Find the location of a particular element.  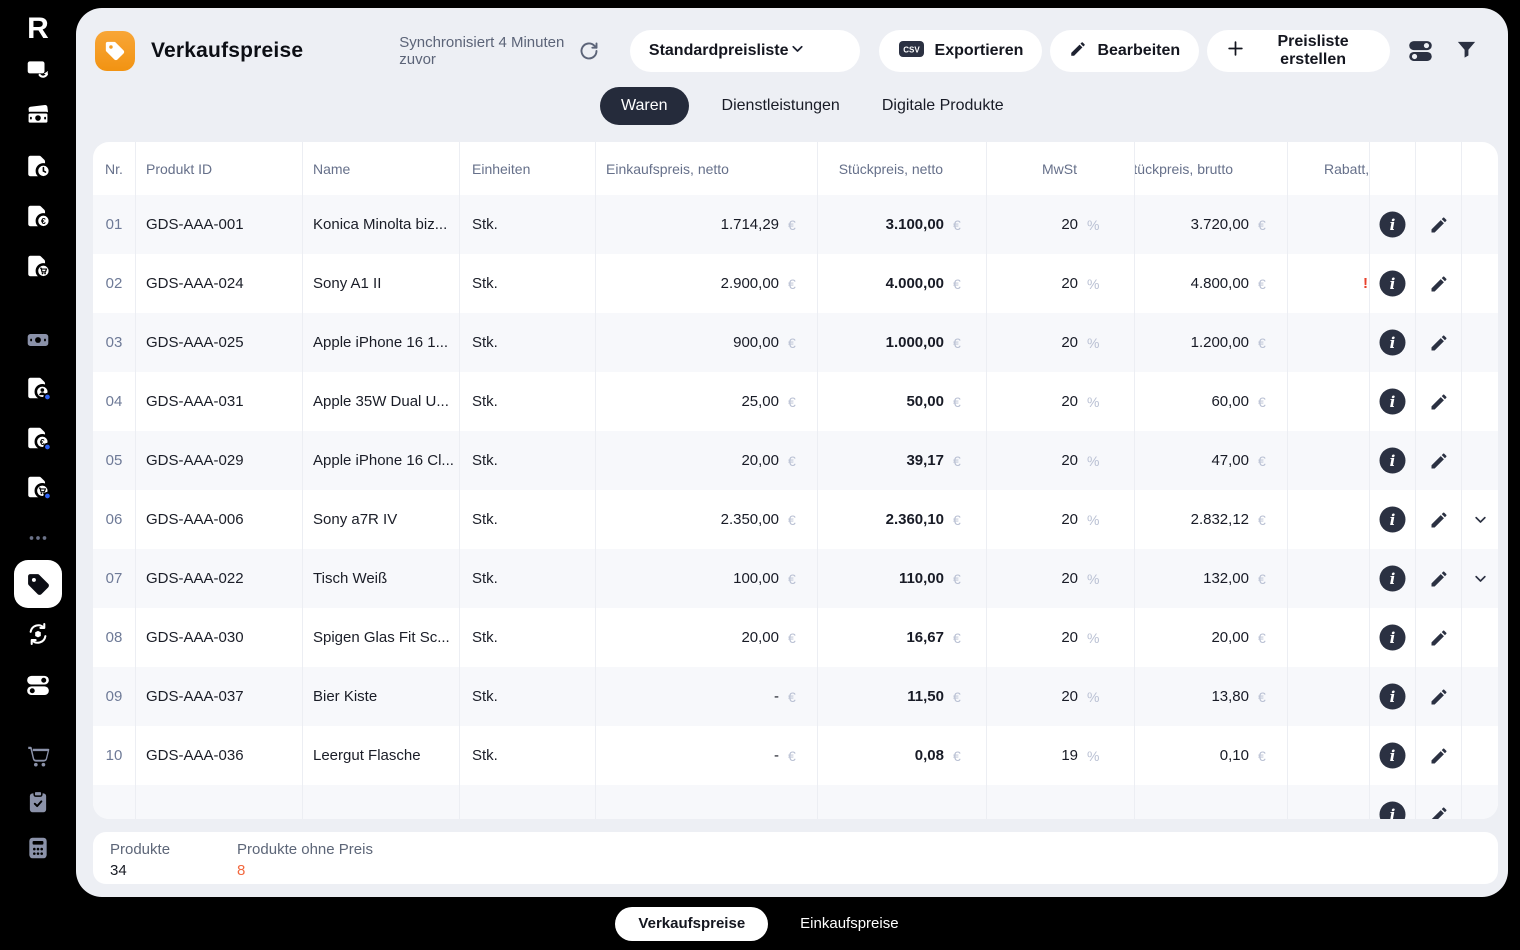

edit-pricelist-button: Bearbeiten is located at coordinates (1125, 51).